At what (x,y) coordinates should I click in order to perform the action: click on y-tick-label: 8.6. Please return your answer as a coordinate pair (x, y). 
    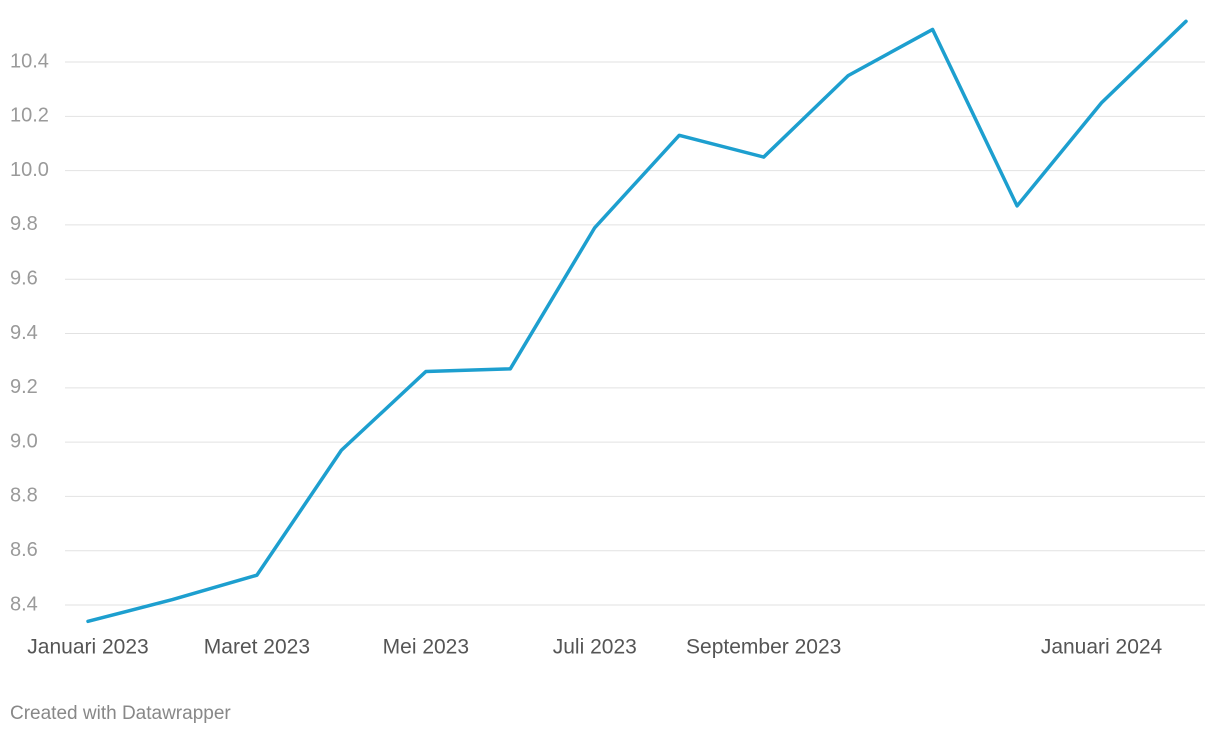
    Looking at the image, I should click on (24, 550).